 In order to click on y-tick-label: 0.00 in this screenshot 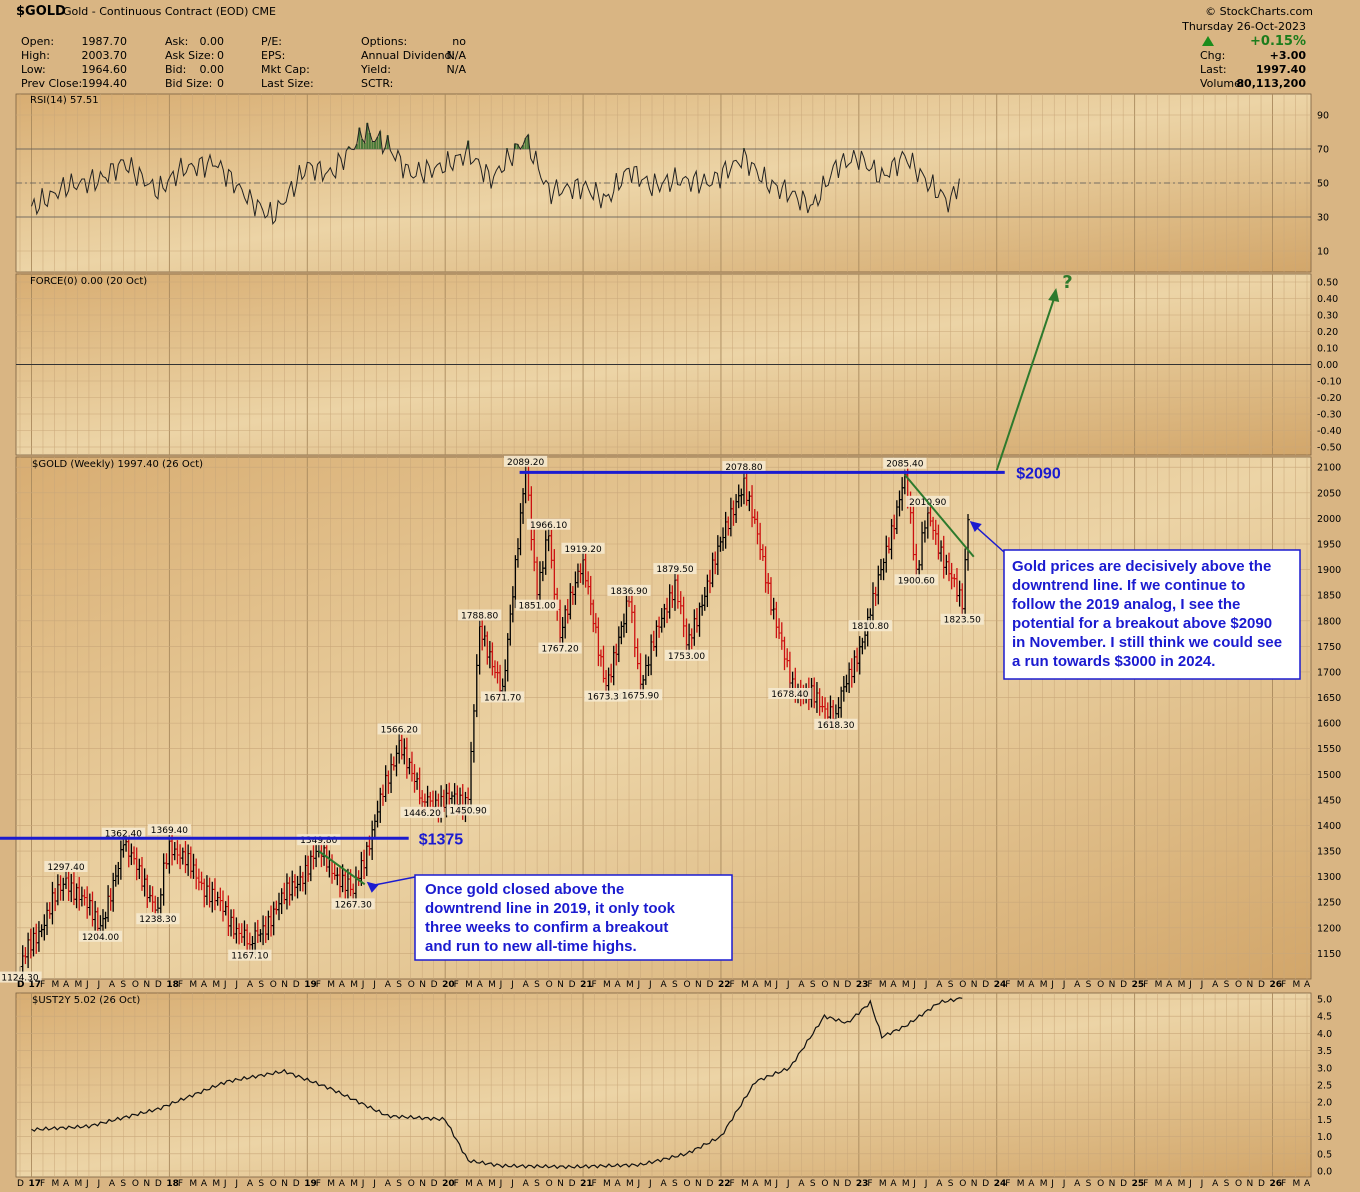, I will do `click(1327, 365)`.